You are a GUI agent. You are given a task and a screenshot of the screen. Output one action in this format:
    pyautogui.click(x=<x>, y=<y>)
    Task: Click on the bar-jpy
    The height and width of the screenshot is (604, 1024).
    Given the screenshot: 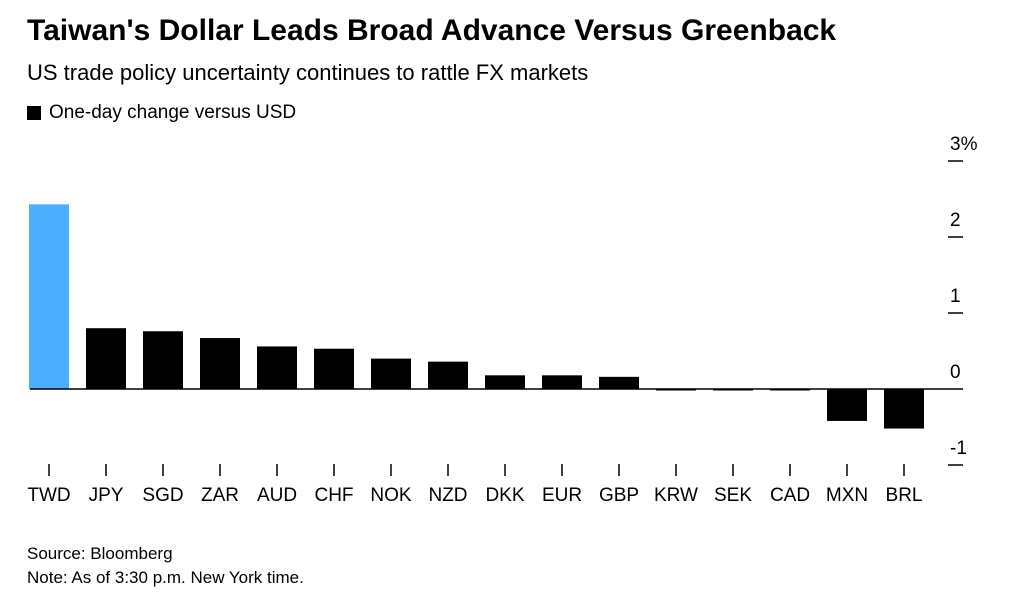 What is the action you would take?
    pyautogui.click(x=106, y=358)
    